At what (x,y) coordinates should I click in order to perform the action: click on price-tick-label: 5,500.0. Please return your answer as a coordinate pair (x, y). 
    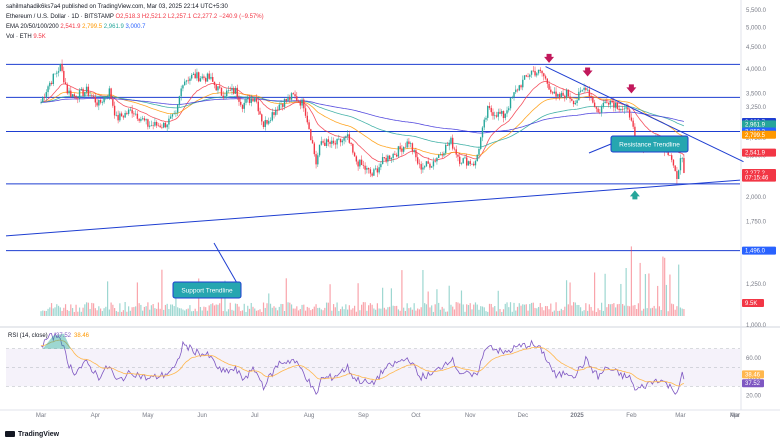
    Looking at the image, I should click on (756, 11).